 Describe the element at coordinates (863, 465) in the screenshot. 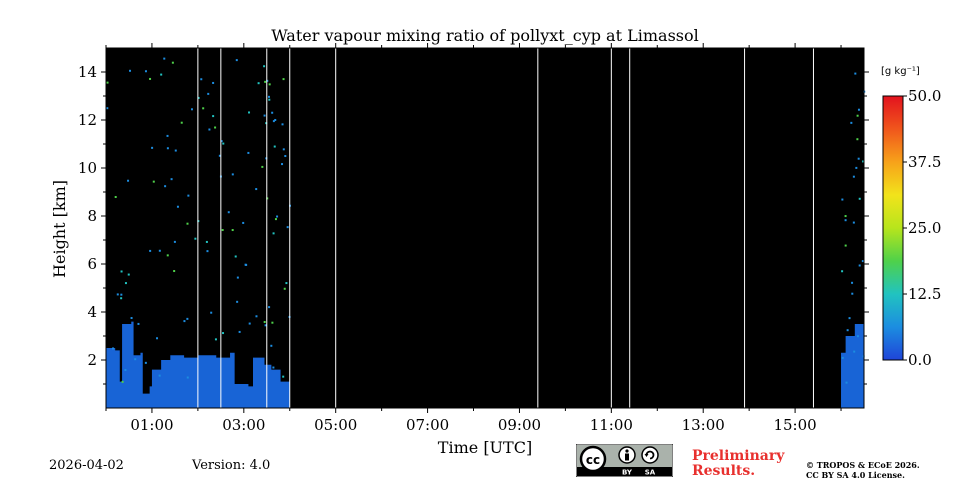

I see `copyright-line-1: © TROPOS & ECoE 2026.` at that location.